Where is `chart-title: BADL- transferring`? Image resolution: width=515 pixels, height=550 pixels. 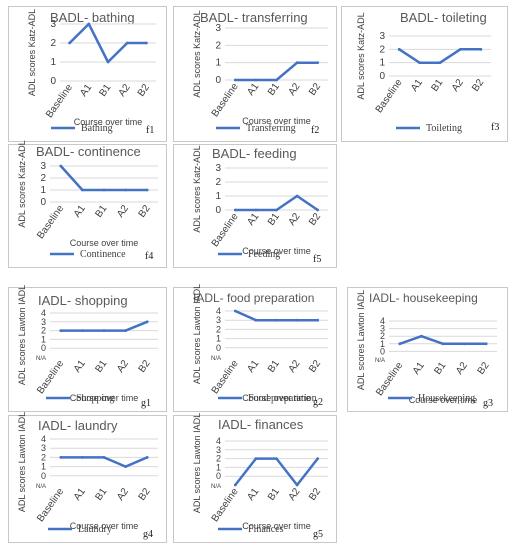 chart-title: BADL- transferring is located at coordinates (254, 17).